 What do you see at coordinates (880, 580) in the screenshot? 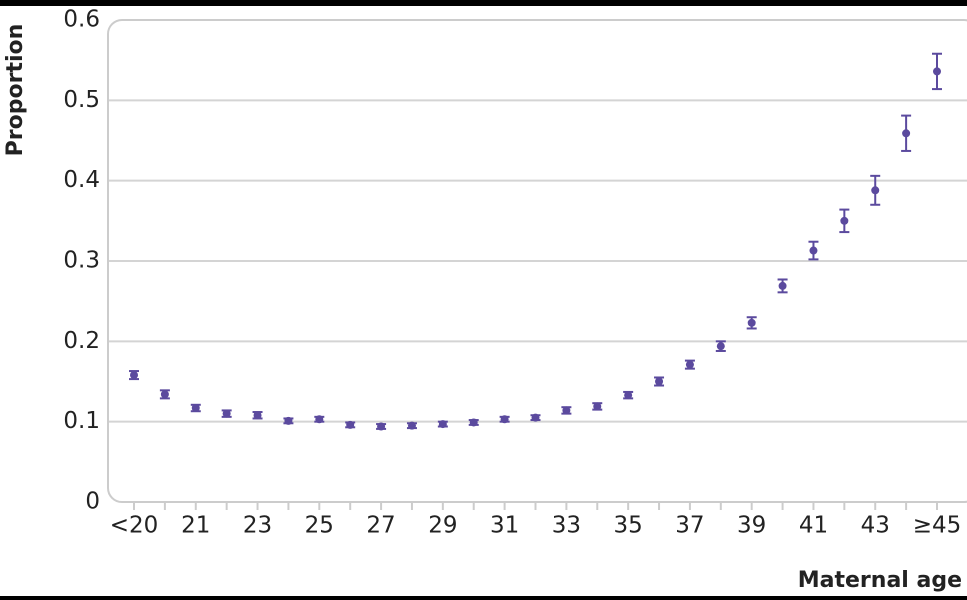
I see `x-axis-label: Maternal age` at bounding box center [880, 580].